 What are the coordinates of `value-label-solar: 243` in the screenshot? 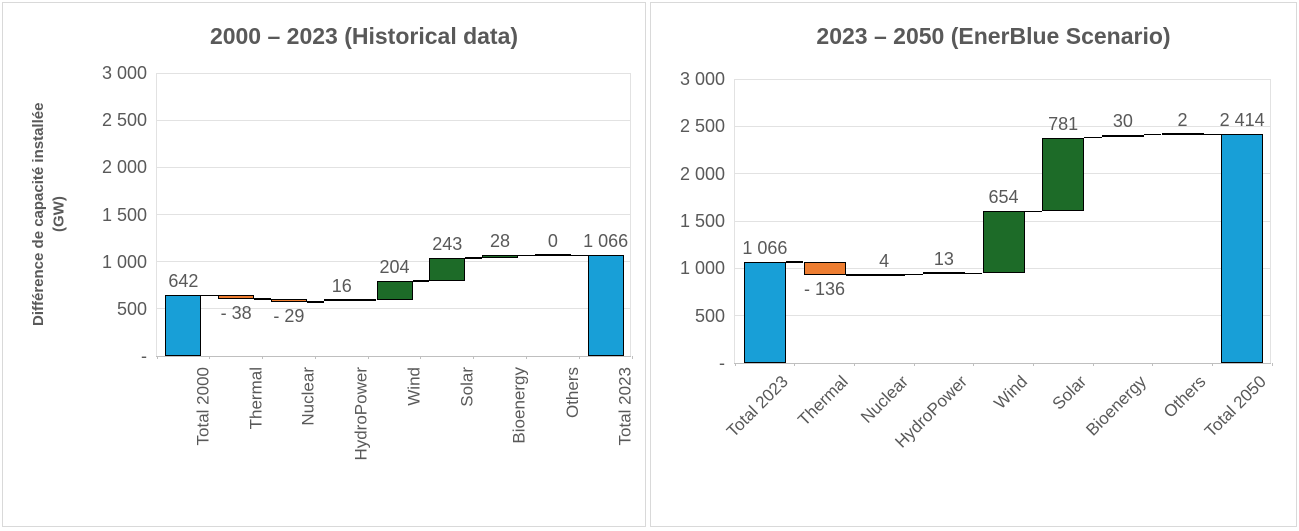 It's located at (447, 244).